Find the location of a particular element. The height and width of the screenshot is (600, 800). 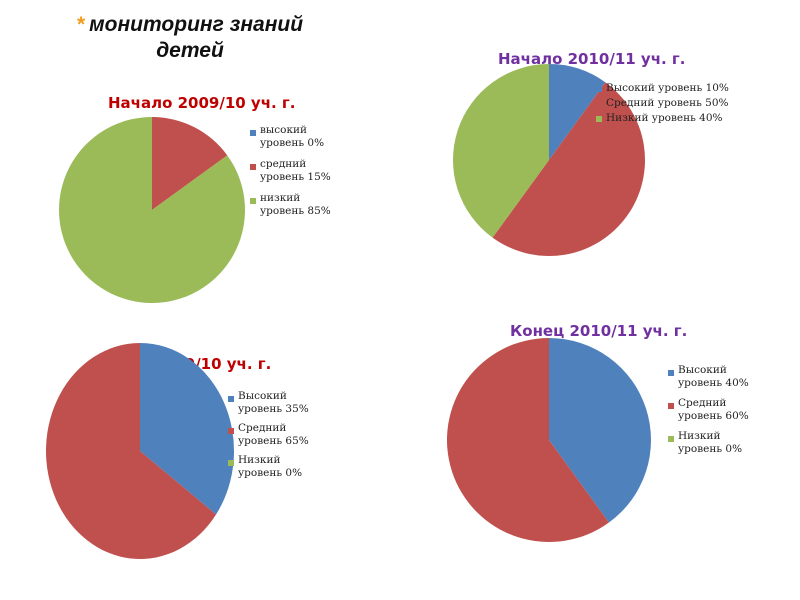

chart-title: Конец 2010/11 уч. г. is located at coordinates (599, 331).